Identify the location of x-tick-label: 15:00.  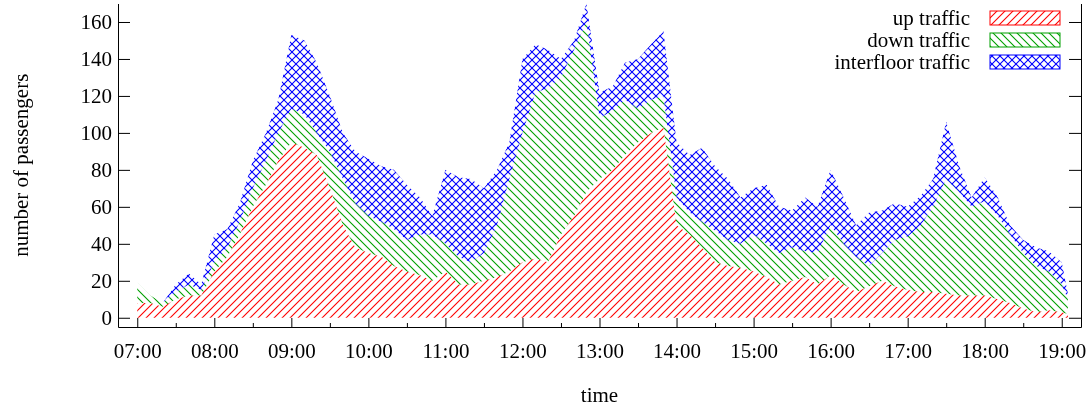
(754, 350).